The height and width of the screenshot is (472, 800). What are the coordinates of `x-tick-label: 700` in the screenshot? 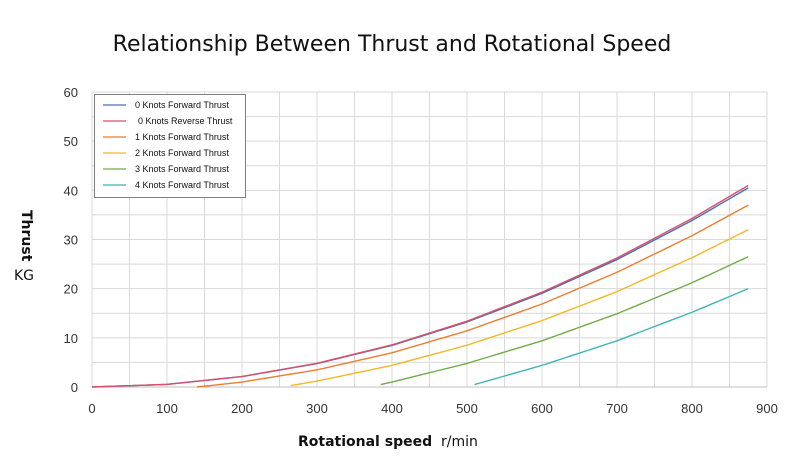 It's located at (617, 408).